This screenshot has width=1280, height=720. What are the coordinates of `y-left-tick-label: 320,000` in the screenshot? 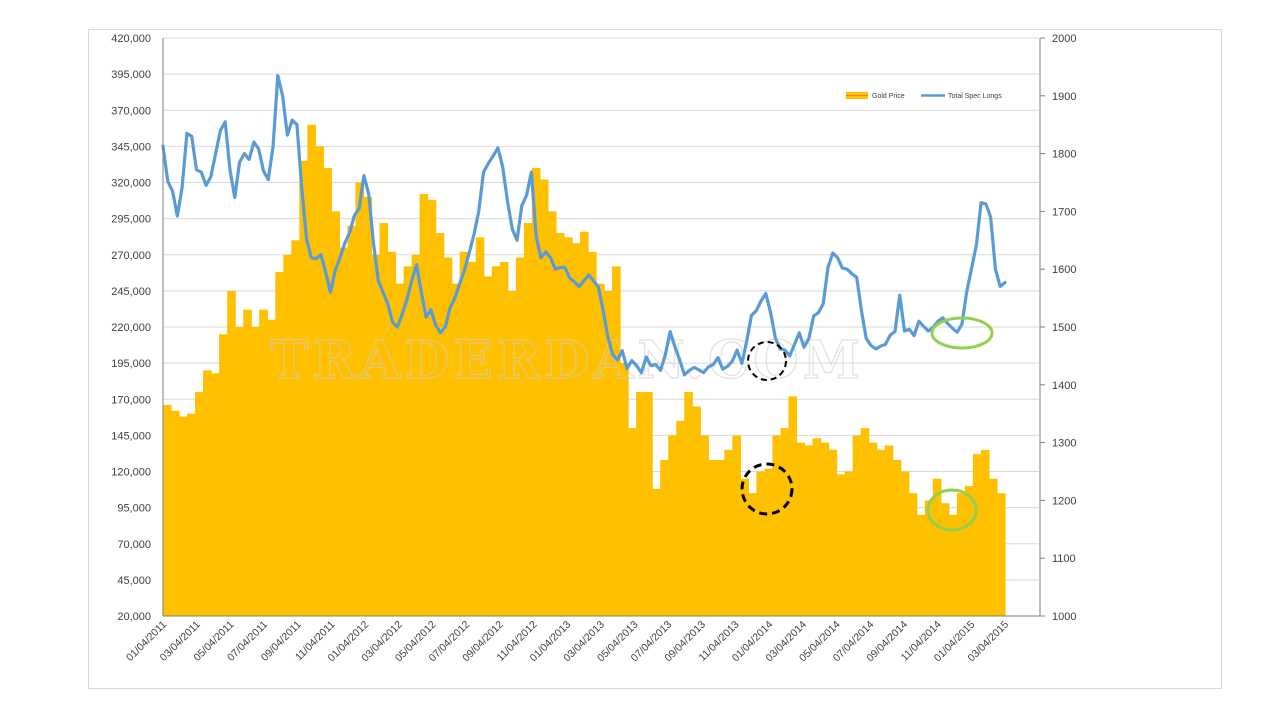 It's located at (131, 184).